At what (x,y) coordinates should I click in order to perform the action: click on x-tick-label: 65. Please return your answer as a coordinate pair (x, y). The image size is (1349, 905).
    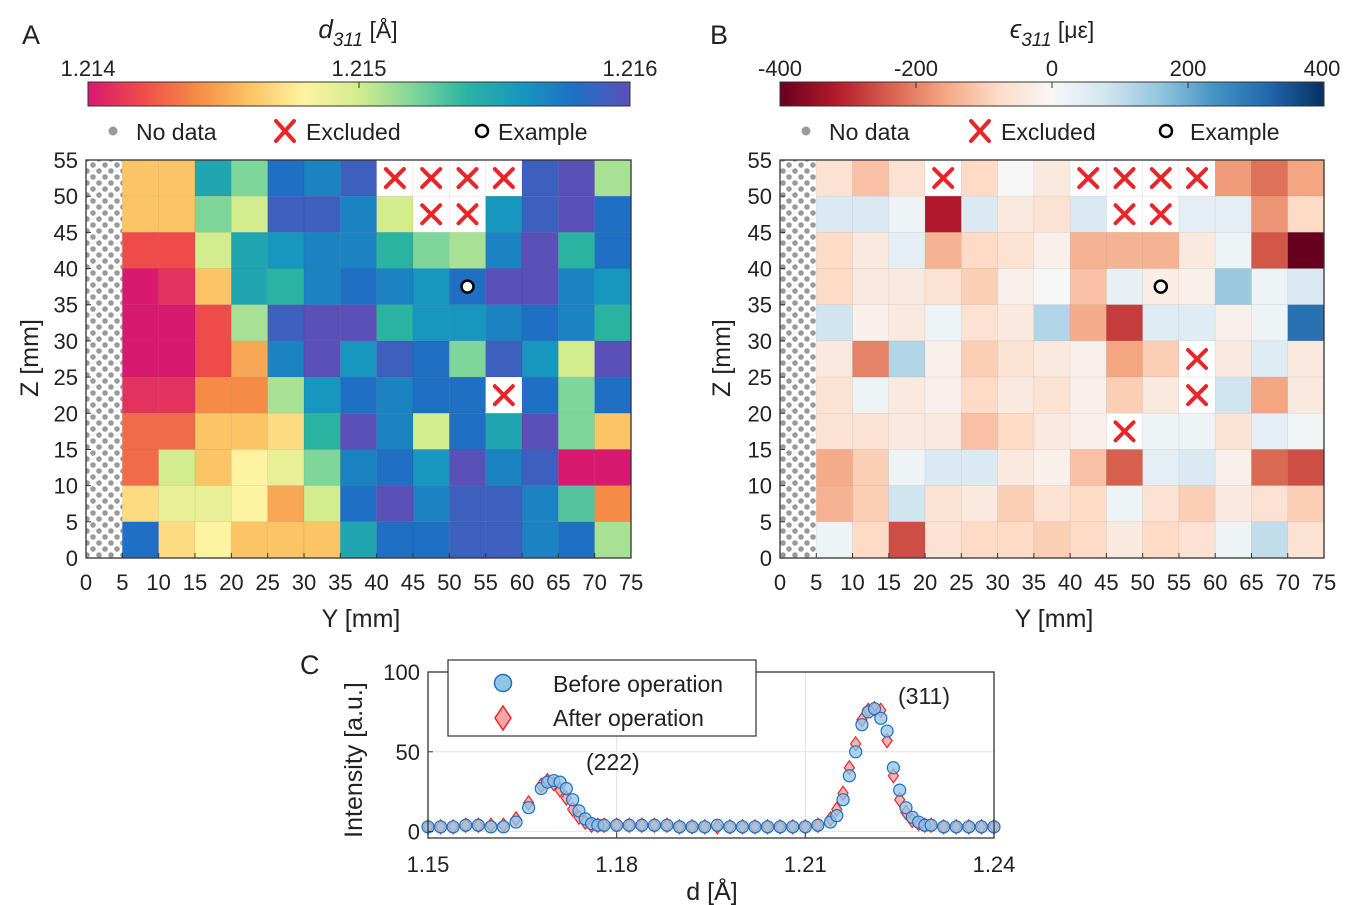
    Looking at the image, I should click on (558, 582).